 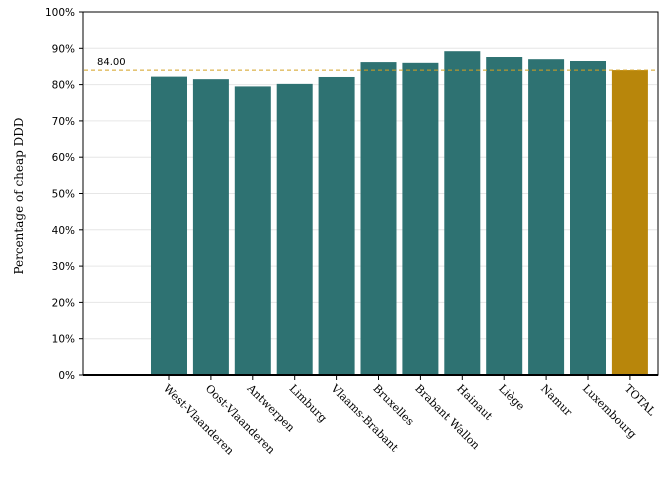 I want to click on y-tick-label: 60%, so click(x=63, y=158).